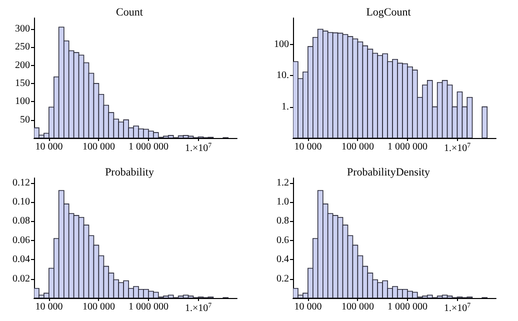  What do you see at coordinates (388, 172) in the screenshot?
I see `chart-title: ProbabilityDensity` at bounding box center [388, 172].